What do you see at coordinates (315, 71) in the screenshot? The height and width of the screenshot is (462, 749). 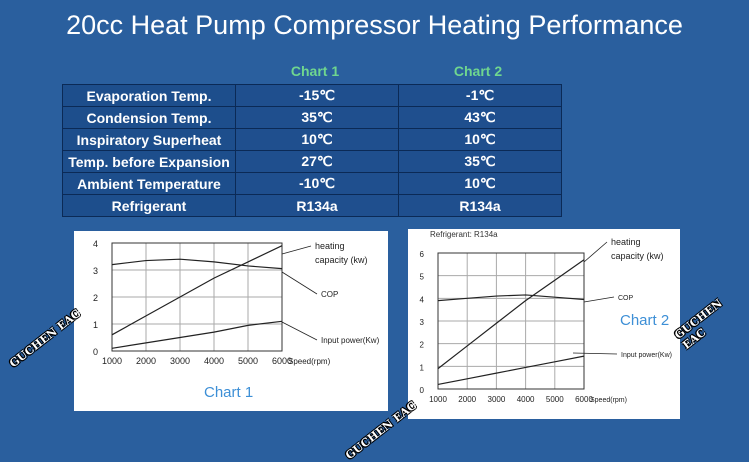 I see `table-column-chart-1: Chart 1` at bounding box center [315, 71].